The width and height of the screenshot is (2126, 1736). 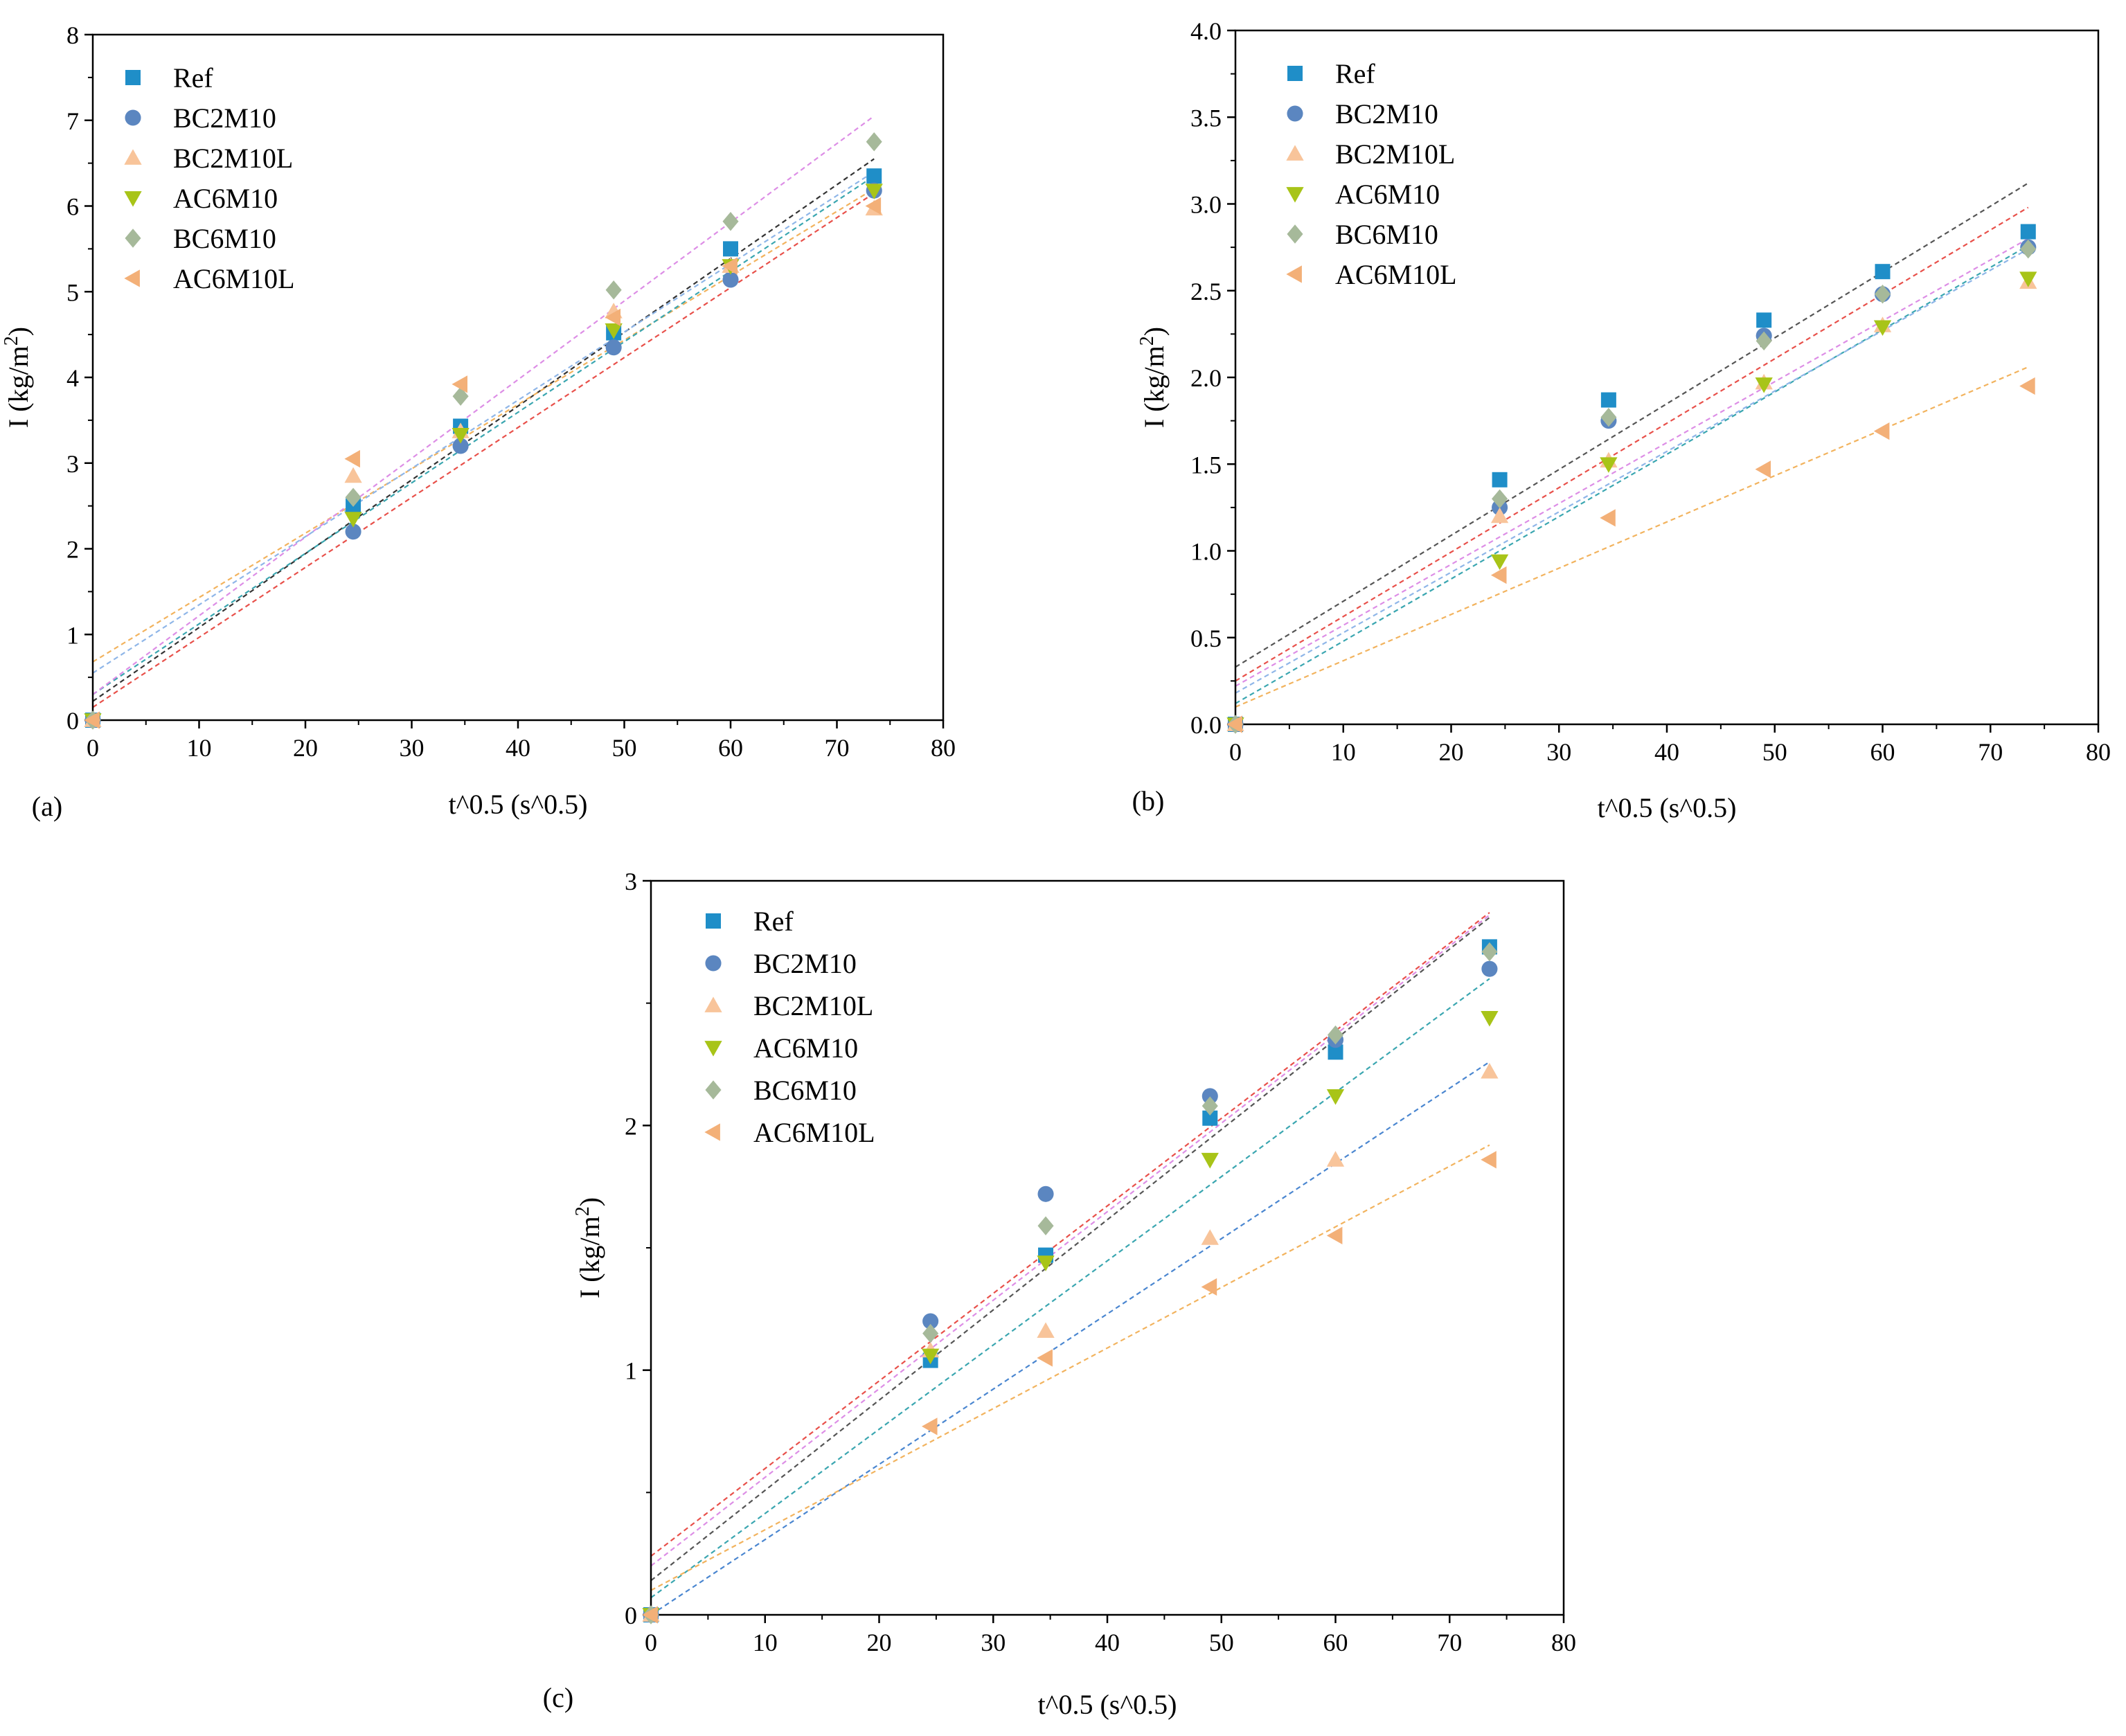 I want to click on y-tick-label: 6, so click(x=72, y=207).